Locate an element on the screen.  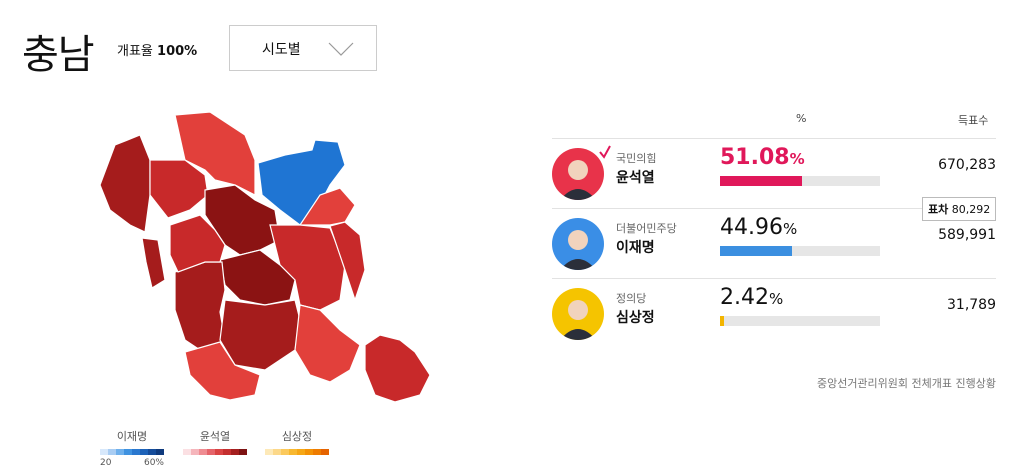
candidate-row: 국민의힘 윤석열 51.08% 670,283 is located at coordinates (774, 173).